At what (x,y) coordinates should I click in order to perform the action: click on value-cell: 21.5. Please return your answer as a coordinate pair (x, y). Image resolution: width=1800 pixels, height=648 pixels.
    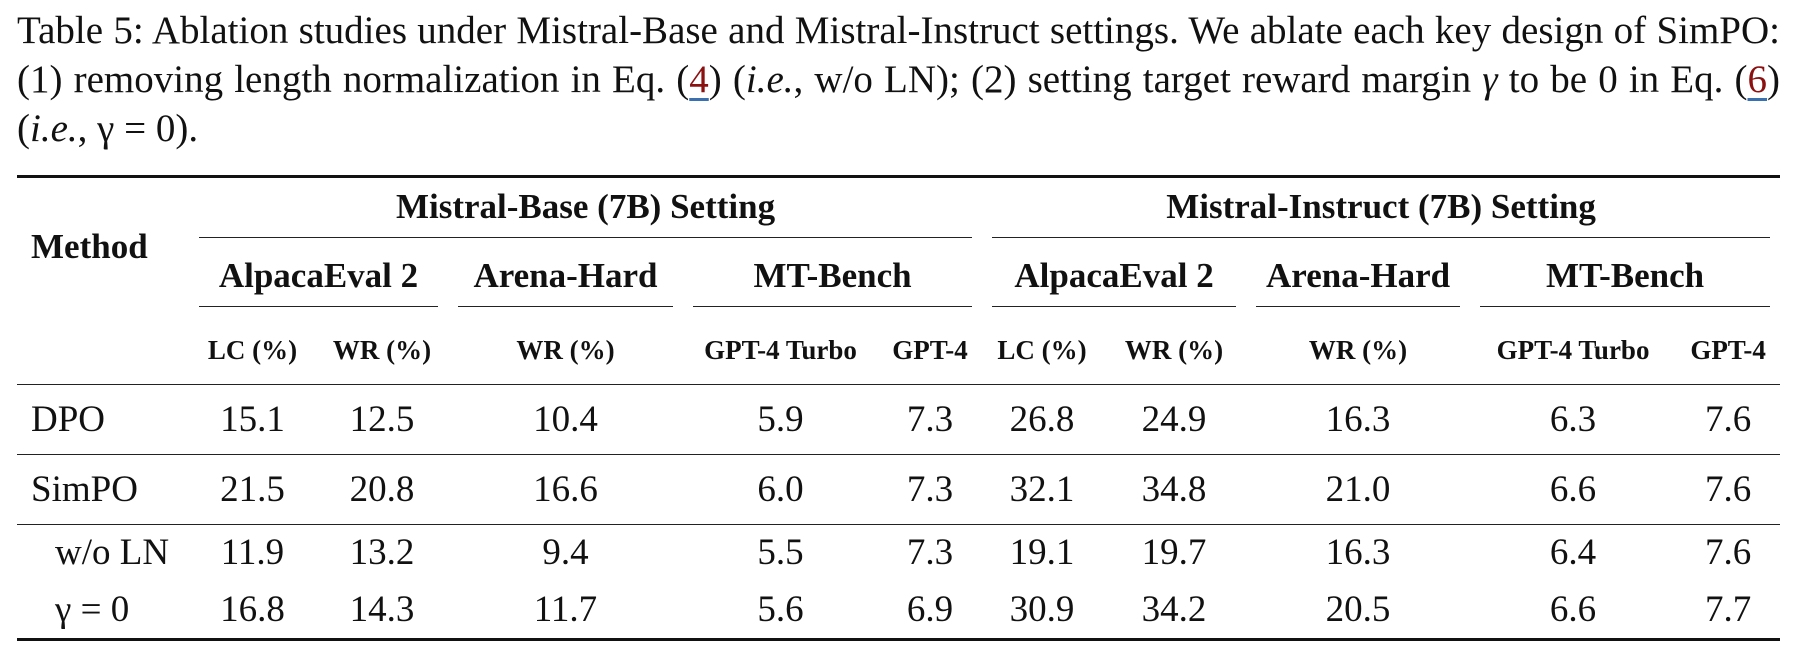
    Looking at the image, I should click on (252, 489).